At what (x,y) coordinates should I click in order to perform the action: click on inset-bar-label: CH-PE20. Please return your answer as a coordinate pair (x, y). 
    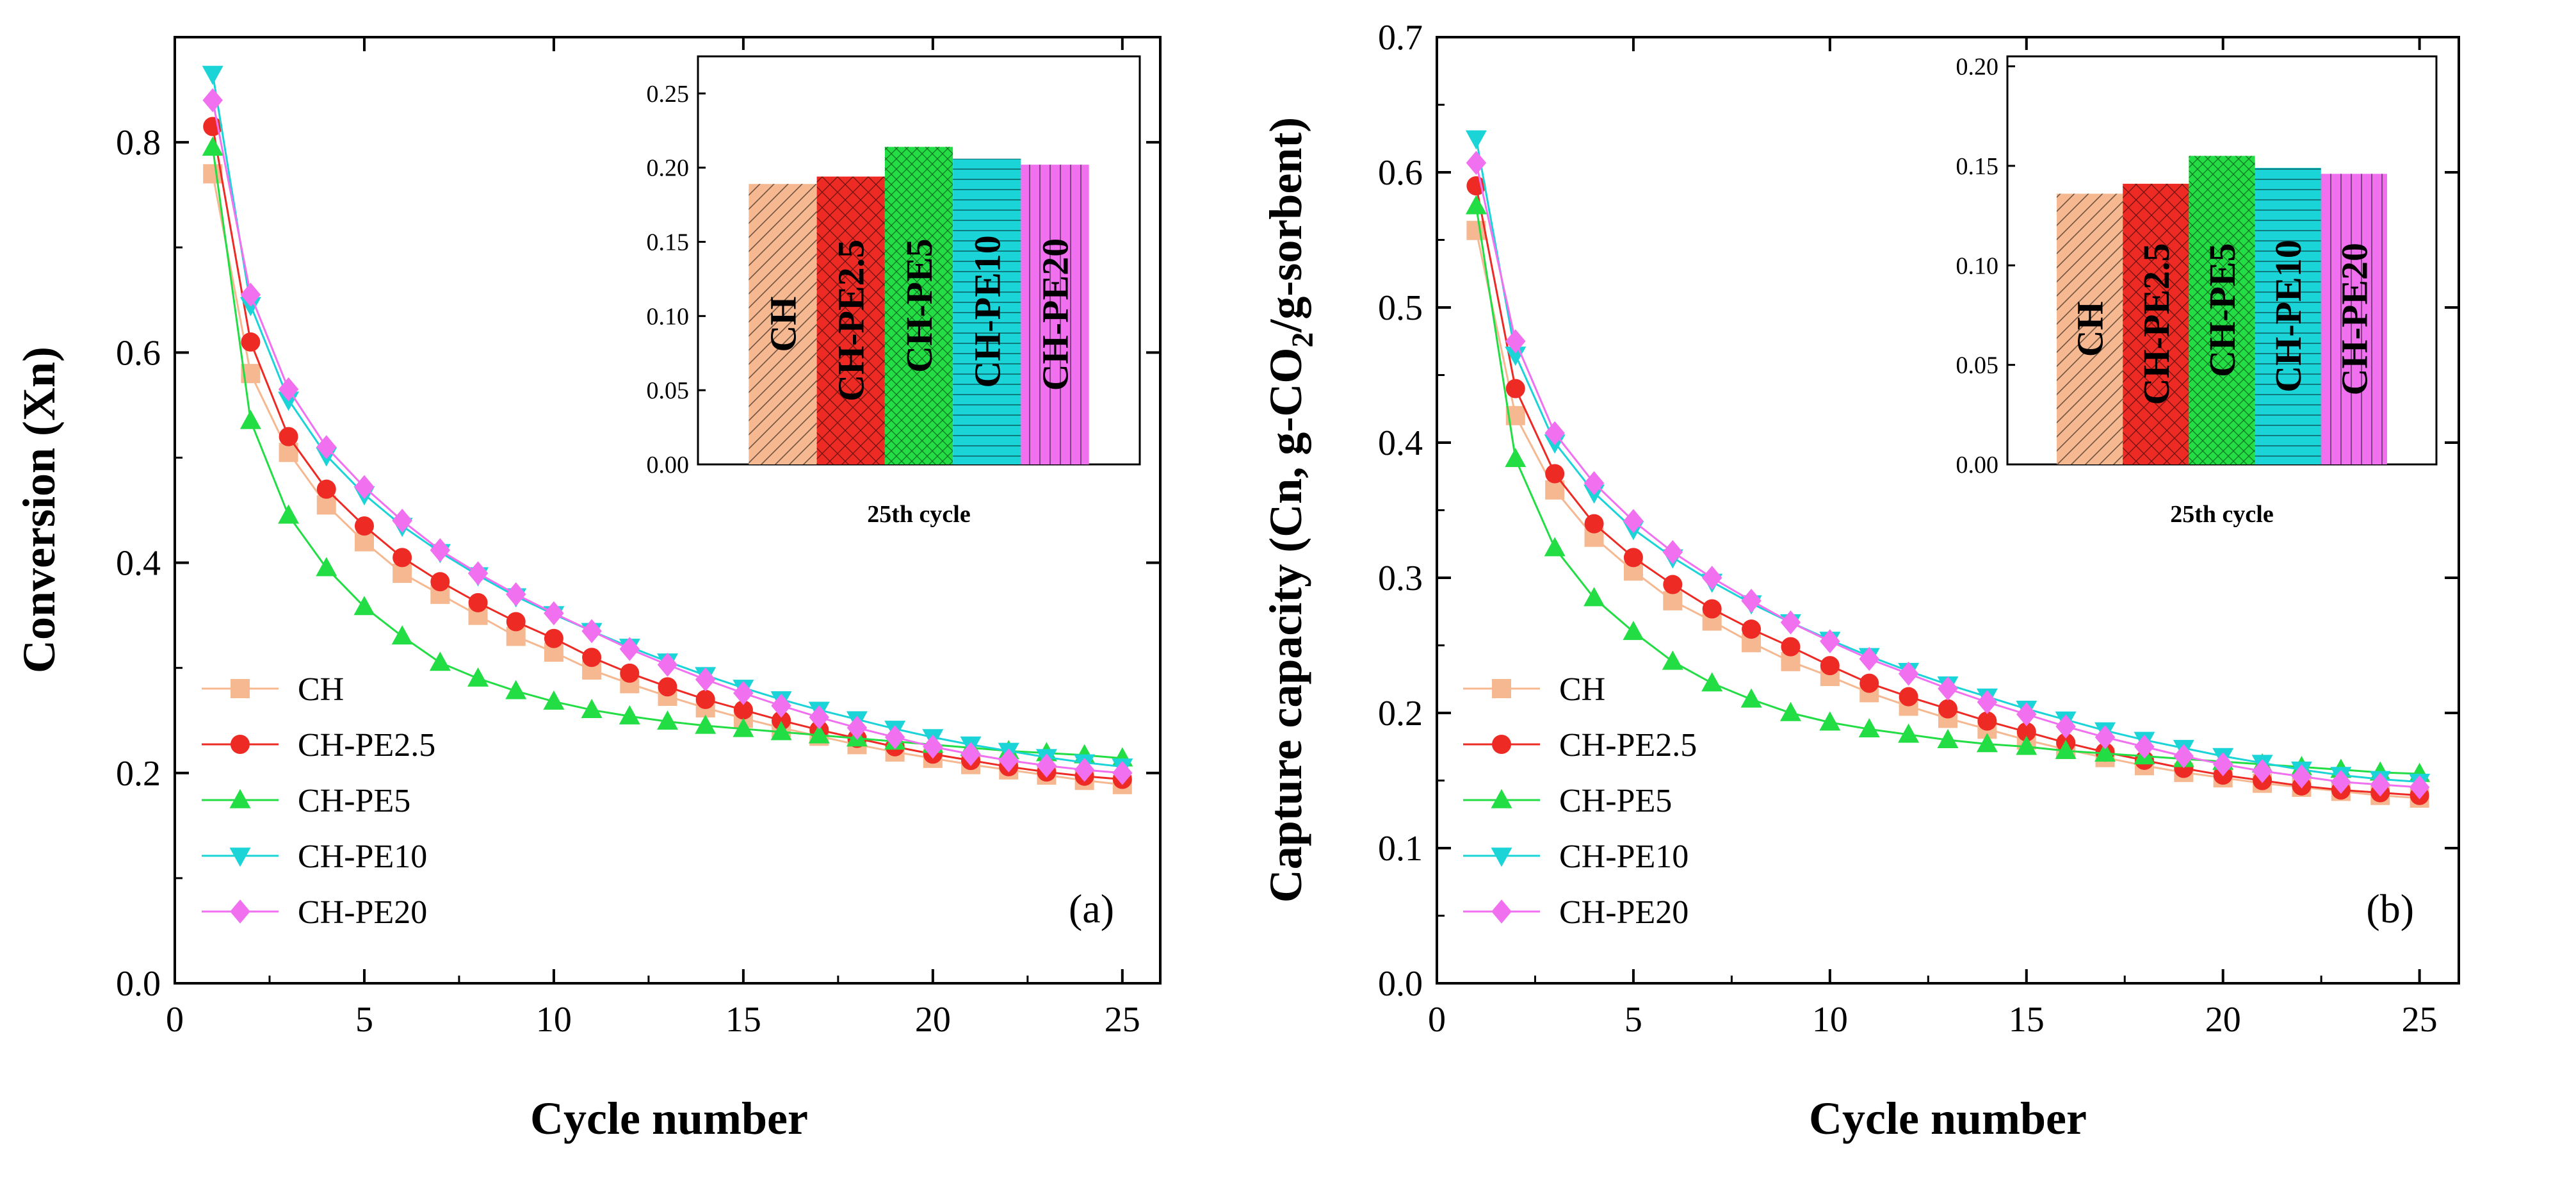
    Looking at the image, I should click on (2354, 319).